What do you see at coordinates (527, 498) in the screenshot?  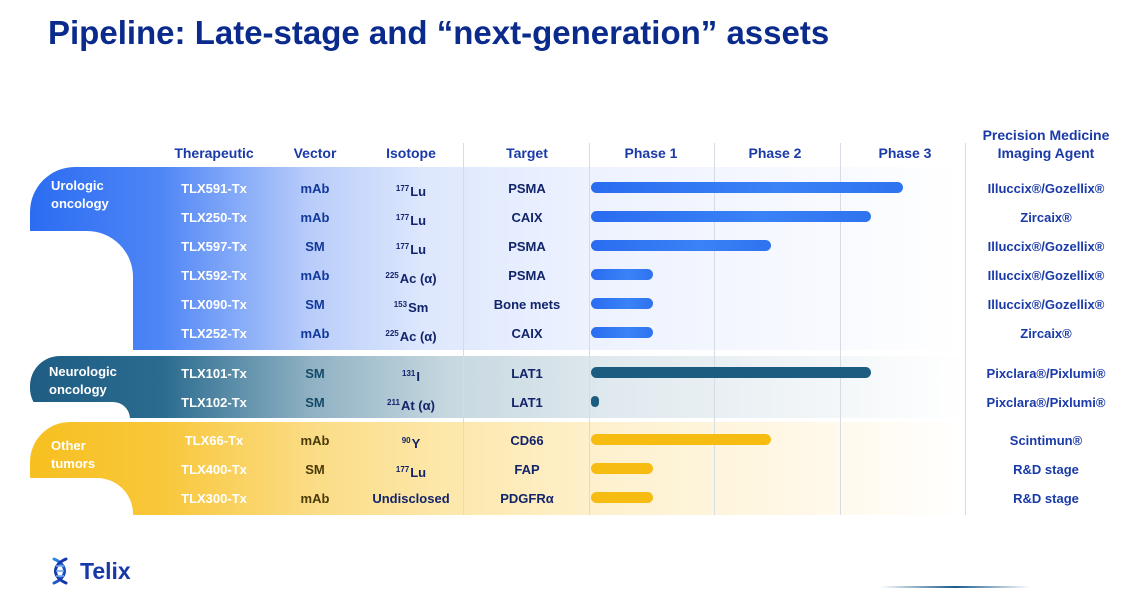 I see `target-cell: PDGFRα` at bounding box center [527, 498].